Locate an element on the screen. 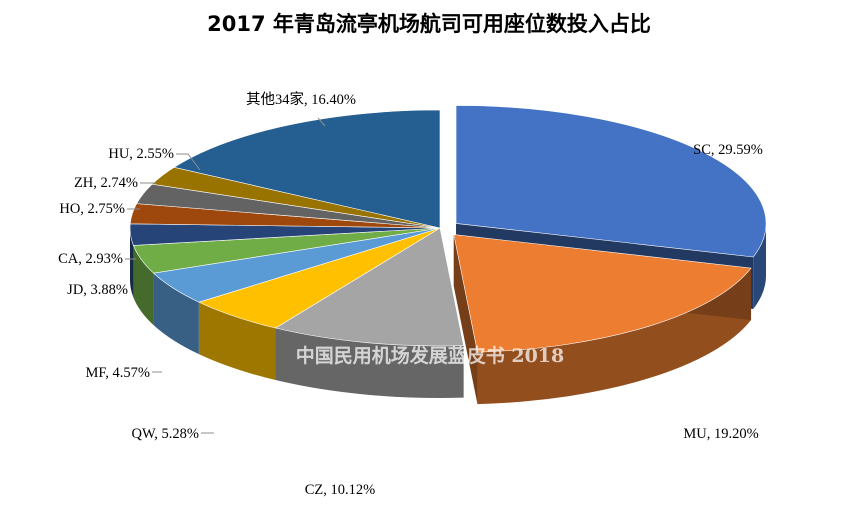  pie-slice-others is located at coordinates (307, 169).